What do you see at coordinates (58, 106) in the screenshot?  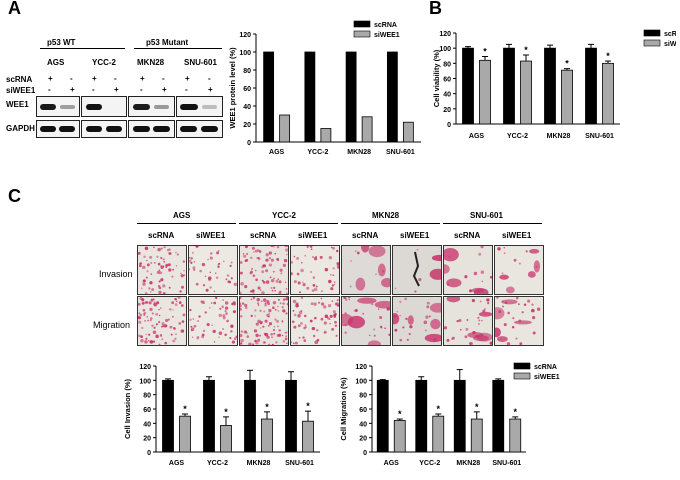 I see `wee1-blot-ags` at bounding box center [58, 106].